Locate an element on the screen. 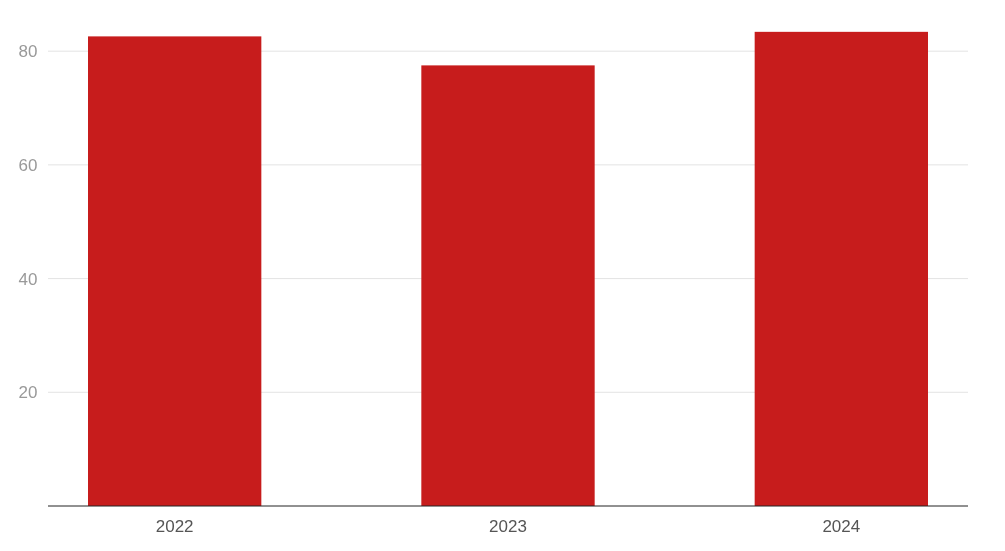 This screenshot has width=1005, height=551. y-tick-label: 20 is located at coordinates (28, 393).